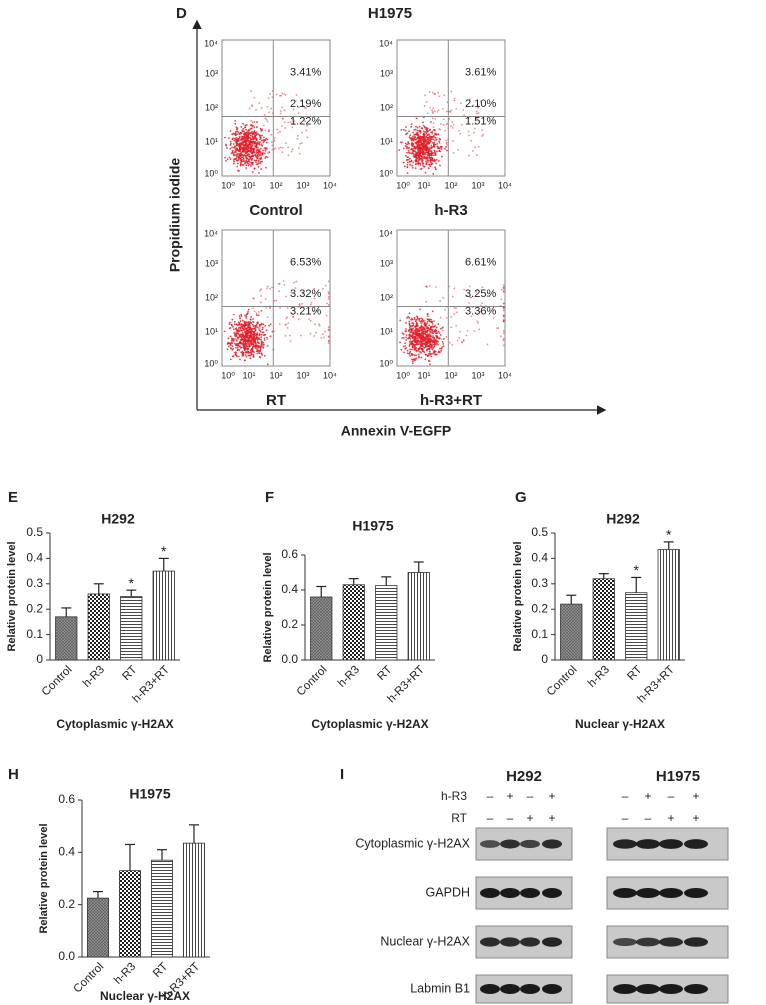  What do you see at coordinates (211, 331) in the screenshot?
I see `y-tick-label: 10¹` at bounding box center [211, 331].